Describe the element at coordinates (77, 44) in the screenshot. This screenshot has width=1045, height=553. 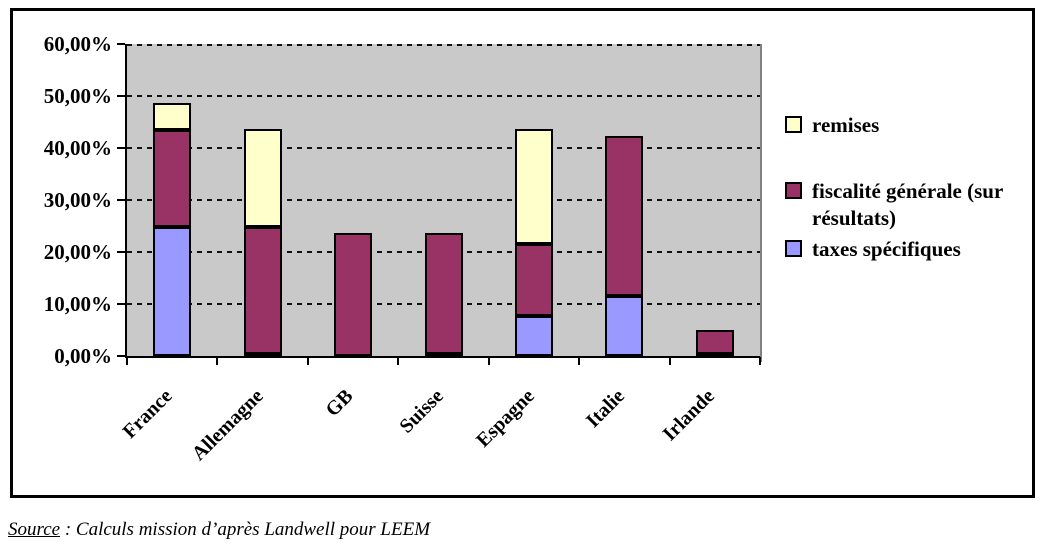
I see `y-tick-label-60: 60,00%` at that location.